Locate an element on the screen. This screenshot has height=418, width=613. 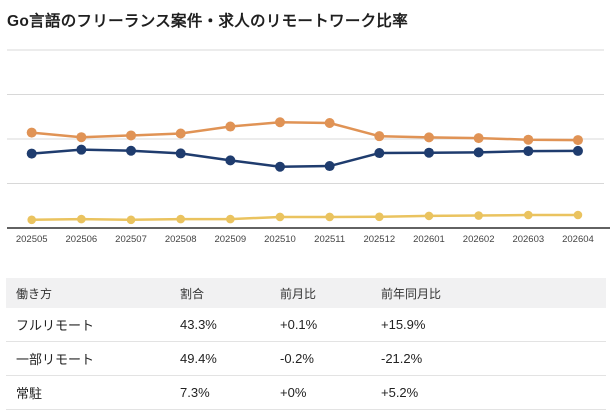
column-header-workstyle: 働き方 is located at coordinates (34, 293).